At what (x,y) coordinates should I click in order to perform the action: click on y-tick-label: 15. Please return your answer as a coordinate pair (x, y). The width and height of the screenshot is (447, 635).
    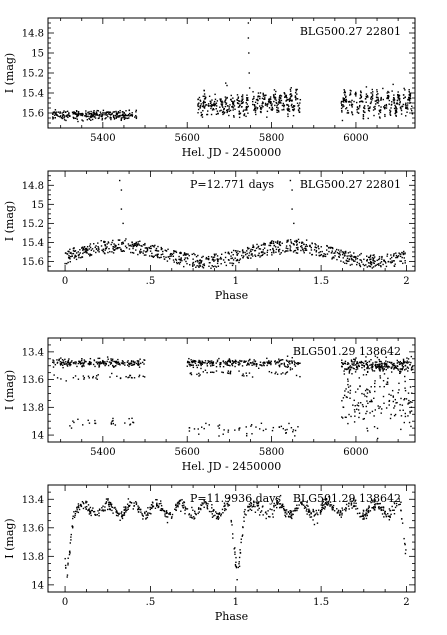
    Looking at the image, I should click on (37, 54).